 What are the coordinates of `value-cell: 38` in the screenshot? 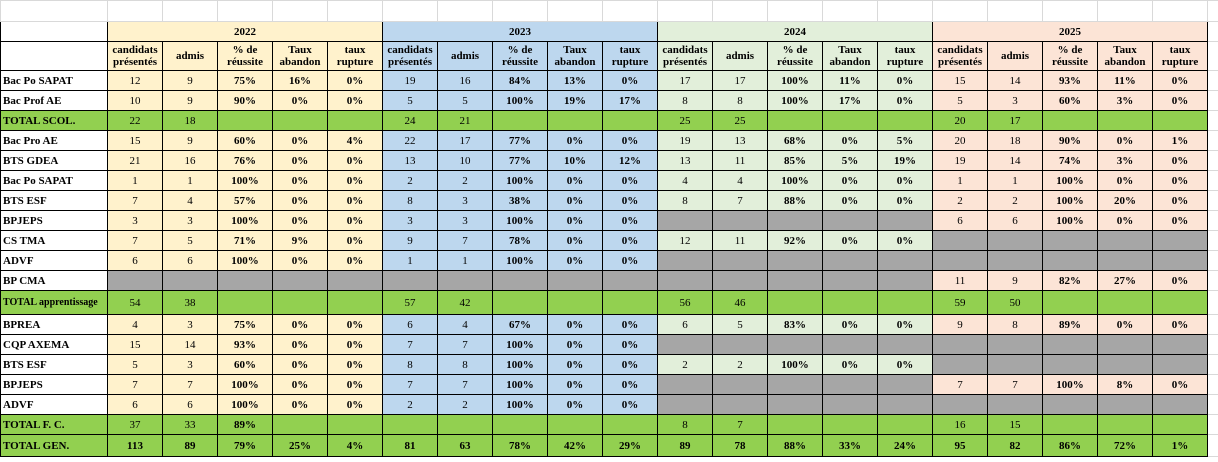 It's located at (190, 302).